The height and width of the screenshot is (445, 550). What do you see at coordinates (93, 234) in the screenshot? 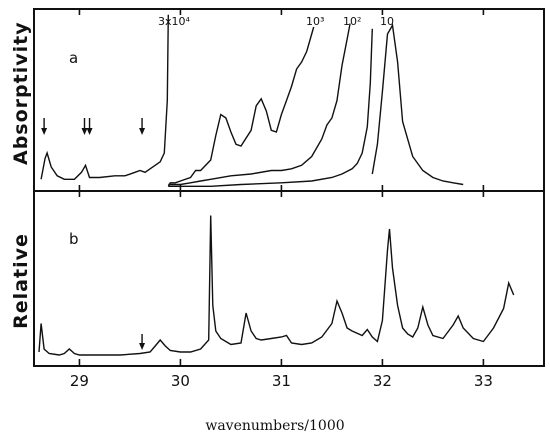
I see `panel-a-arrows` at bounding box center [93, 234].